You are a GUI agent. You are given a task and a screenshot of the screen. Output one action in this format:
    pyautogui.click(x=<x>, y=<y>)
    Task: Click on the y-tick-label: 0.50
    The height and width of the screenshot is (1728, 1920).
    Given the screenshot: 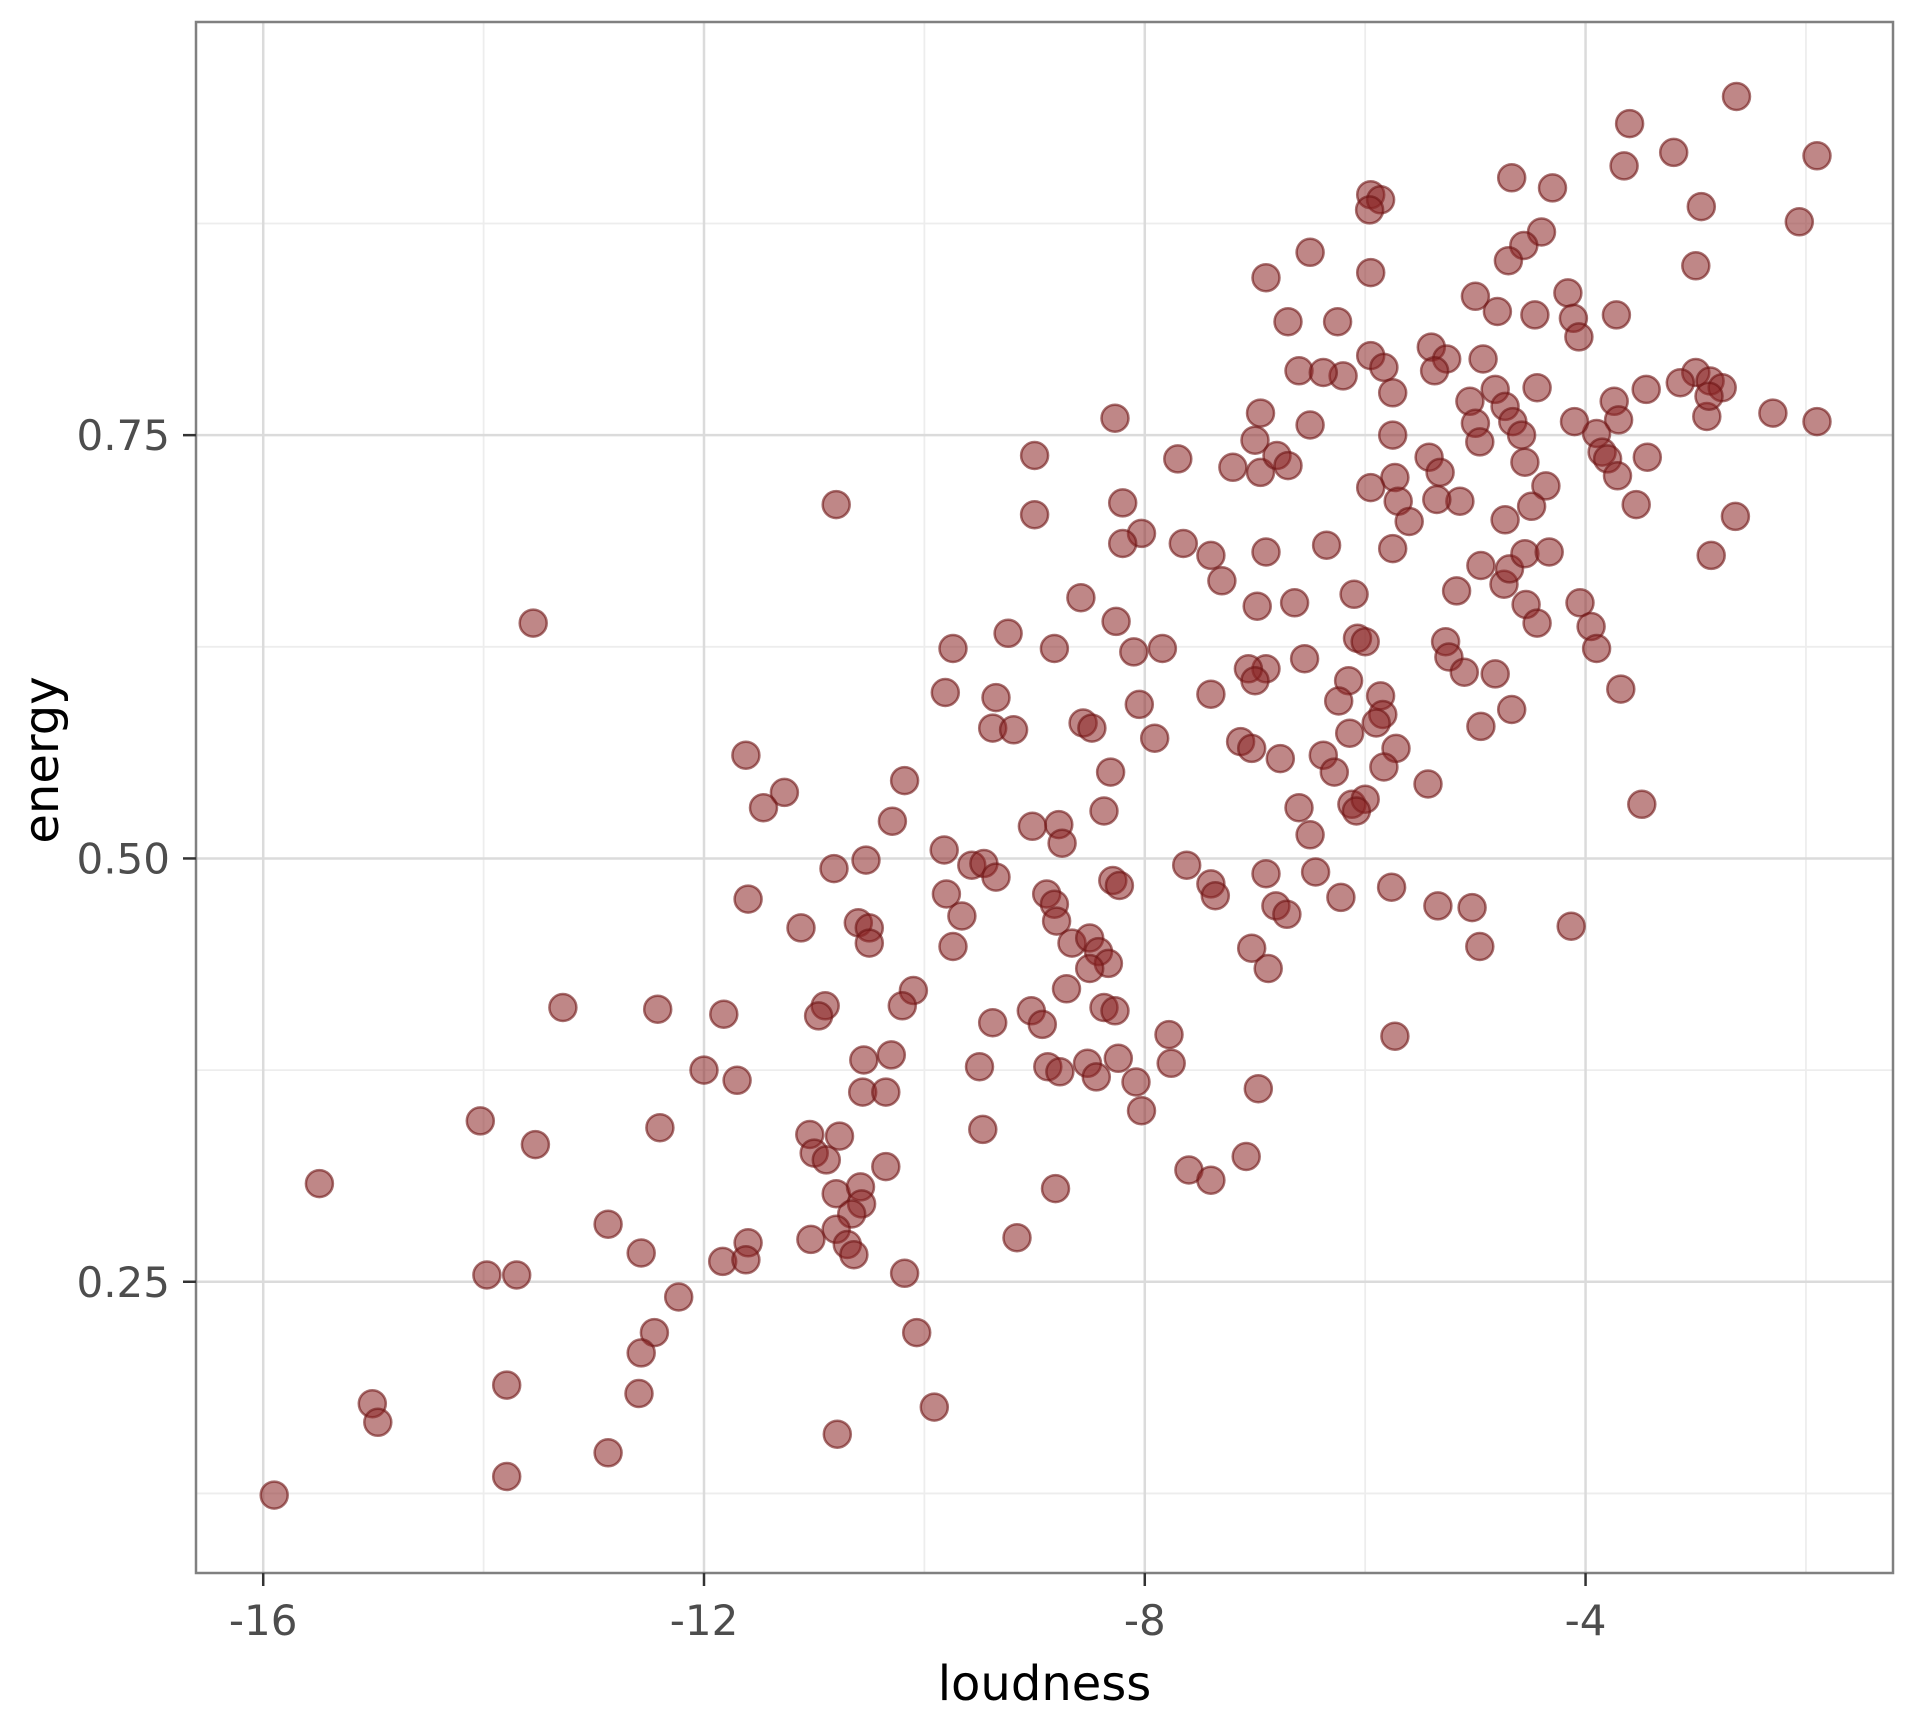 What is the action you would take?
    pyautogui.click(x=123, y=858)
    